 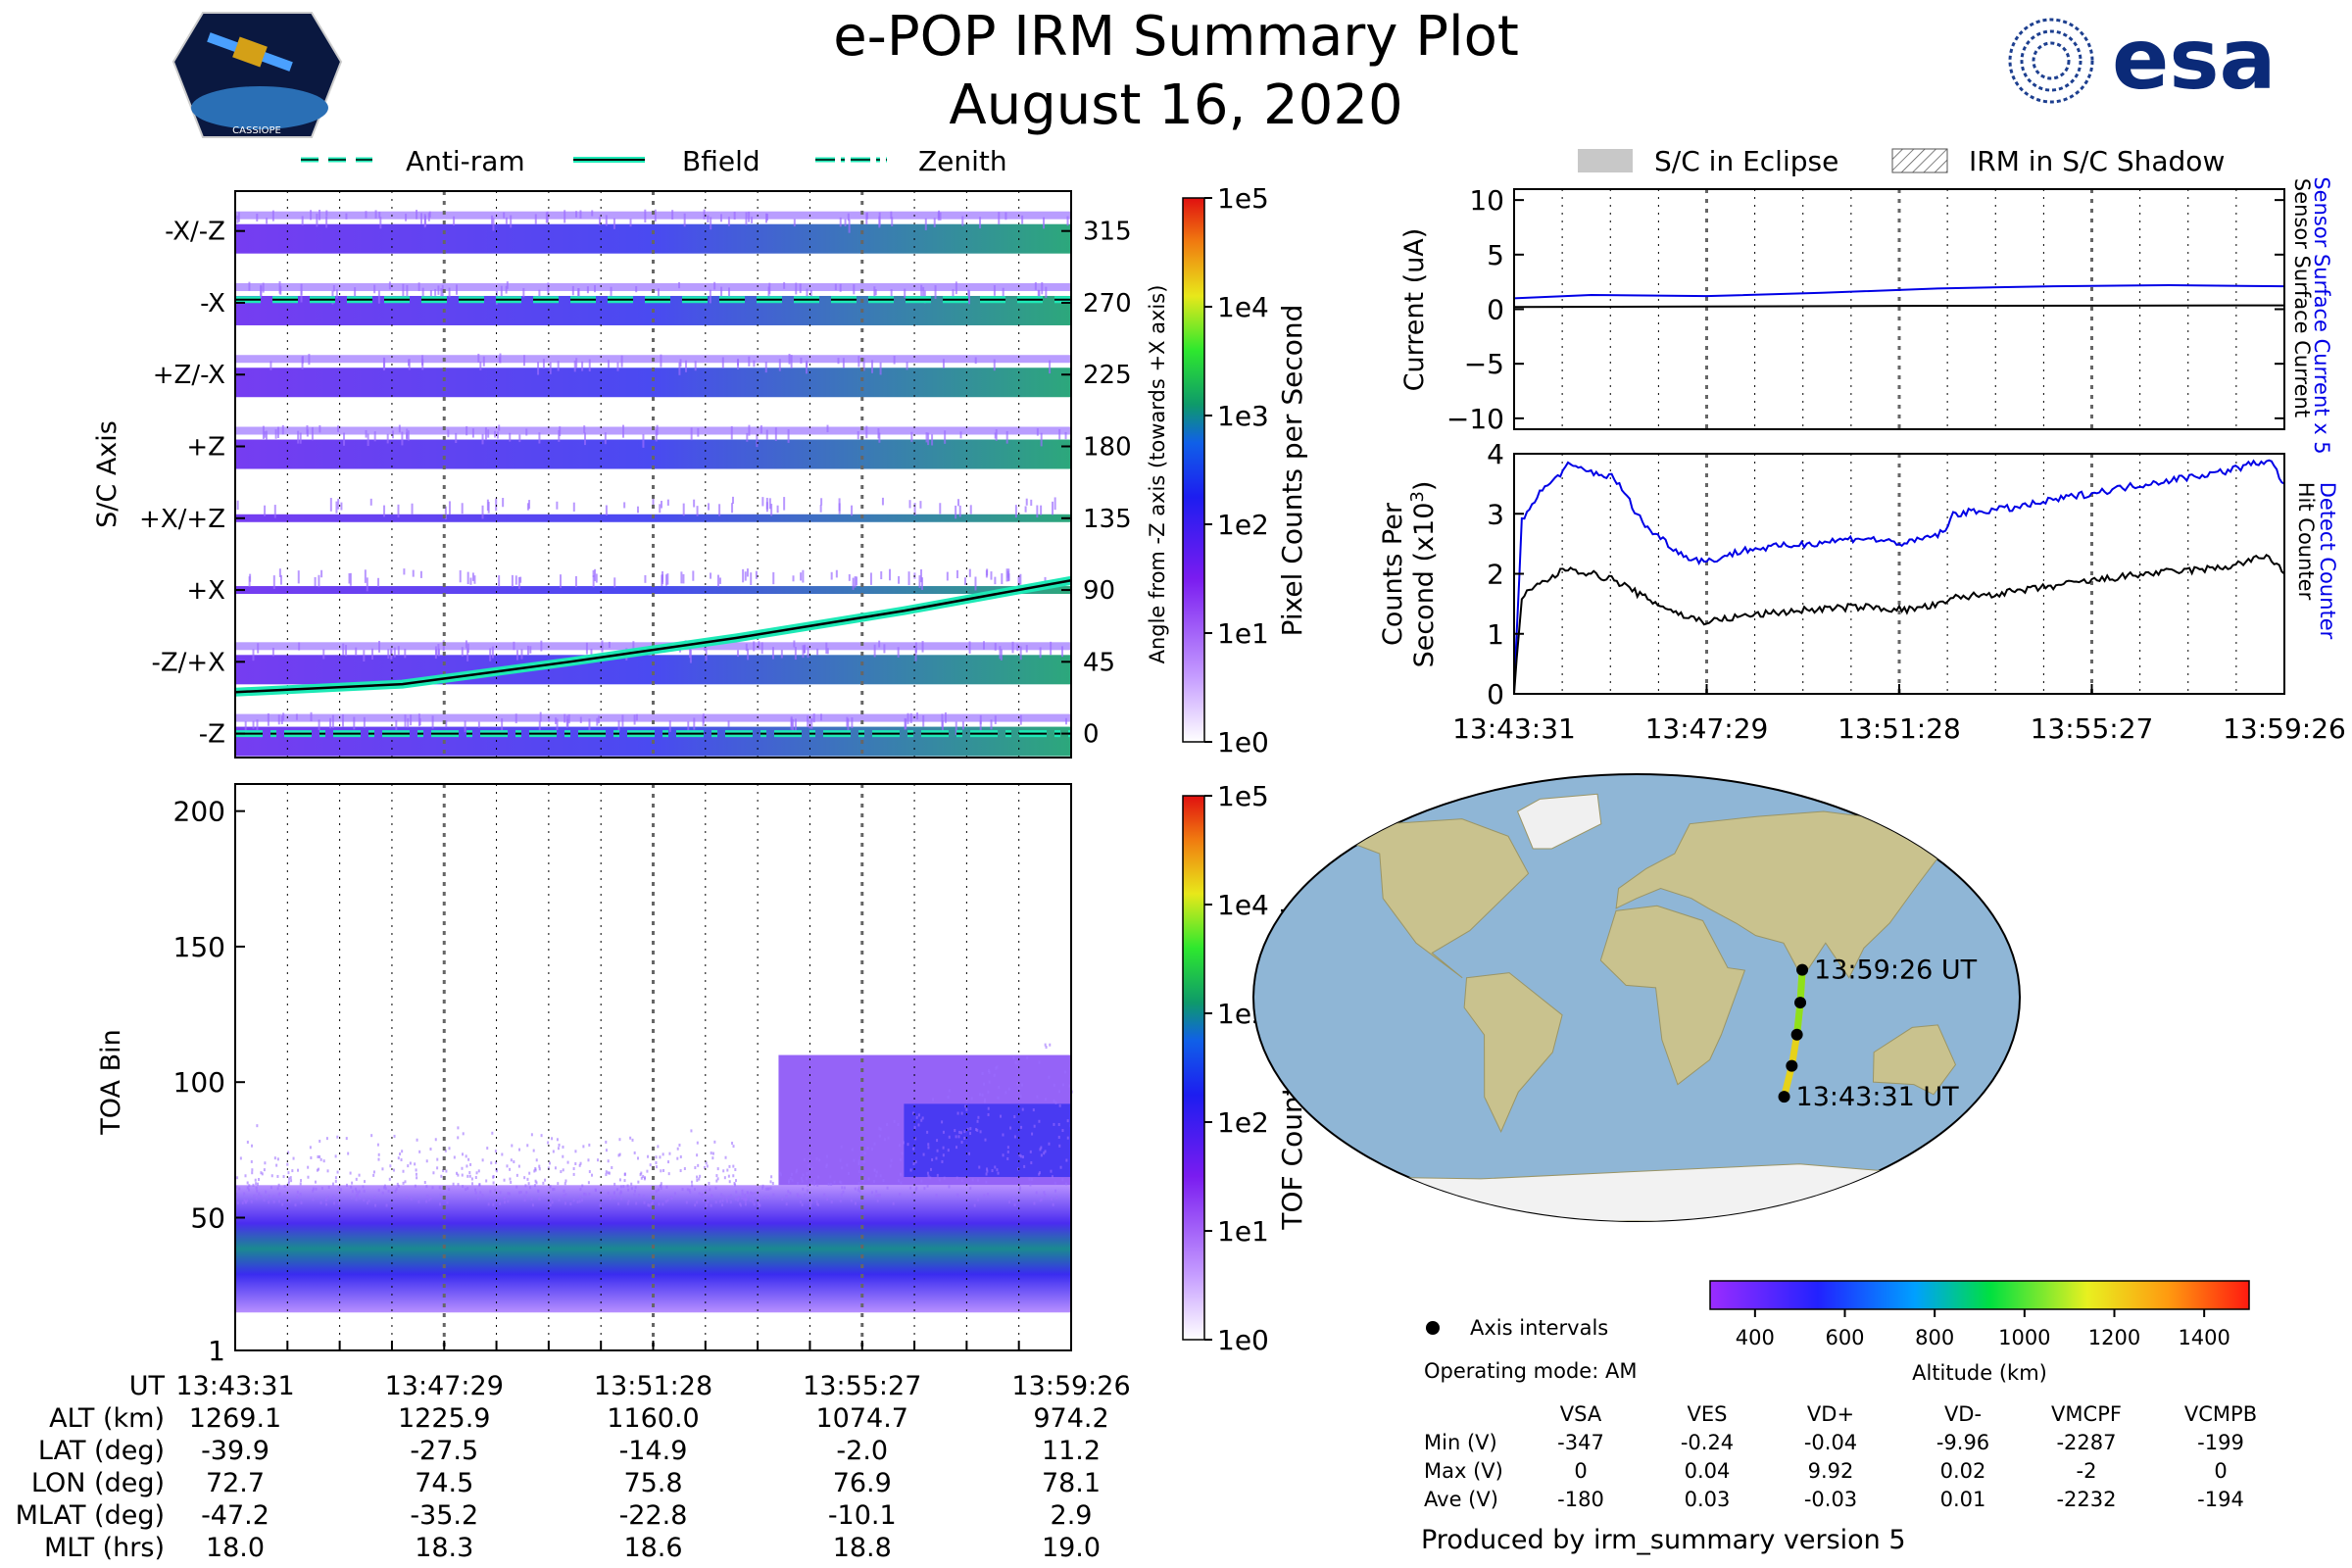 What do you see at coordinates (192, 484) in the screenshot?
I see `axis-left-ticks: -X/-Z-X+Z/-X+Z+X/+Z+X-Z/+X-Z` at bounding box center [192, 484].